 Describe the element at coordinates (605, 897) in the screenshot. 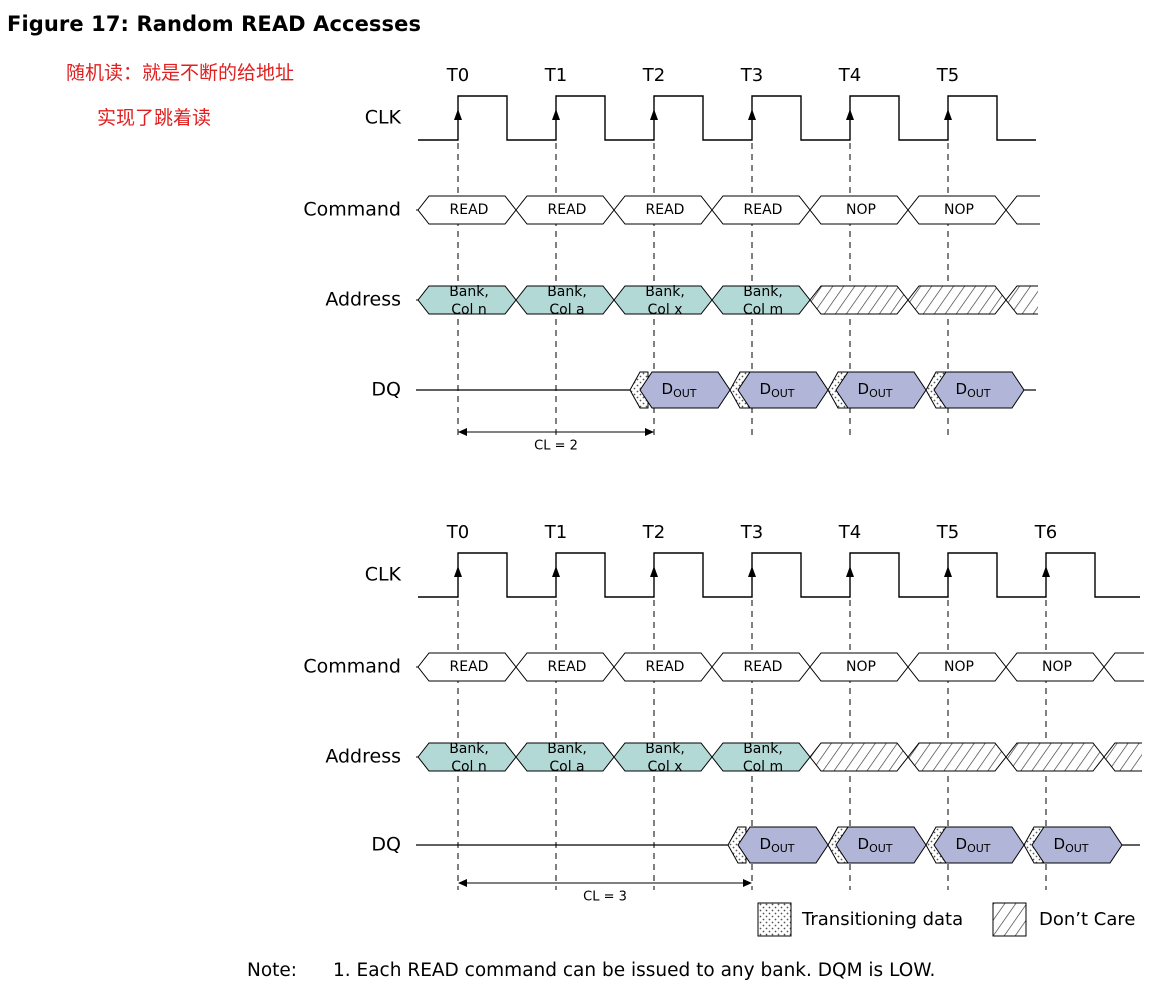

I see `cl-label: CL = 3` at that location.